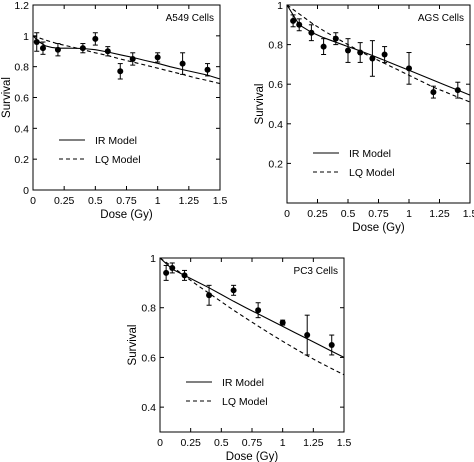 The width and height of the screenshot is (474, 462). What do you see at coordinates (21, 6) in the screenshot?
I see `y-tick-label: 1.2` at bounding box center [21, 6].